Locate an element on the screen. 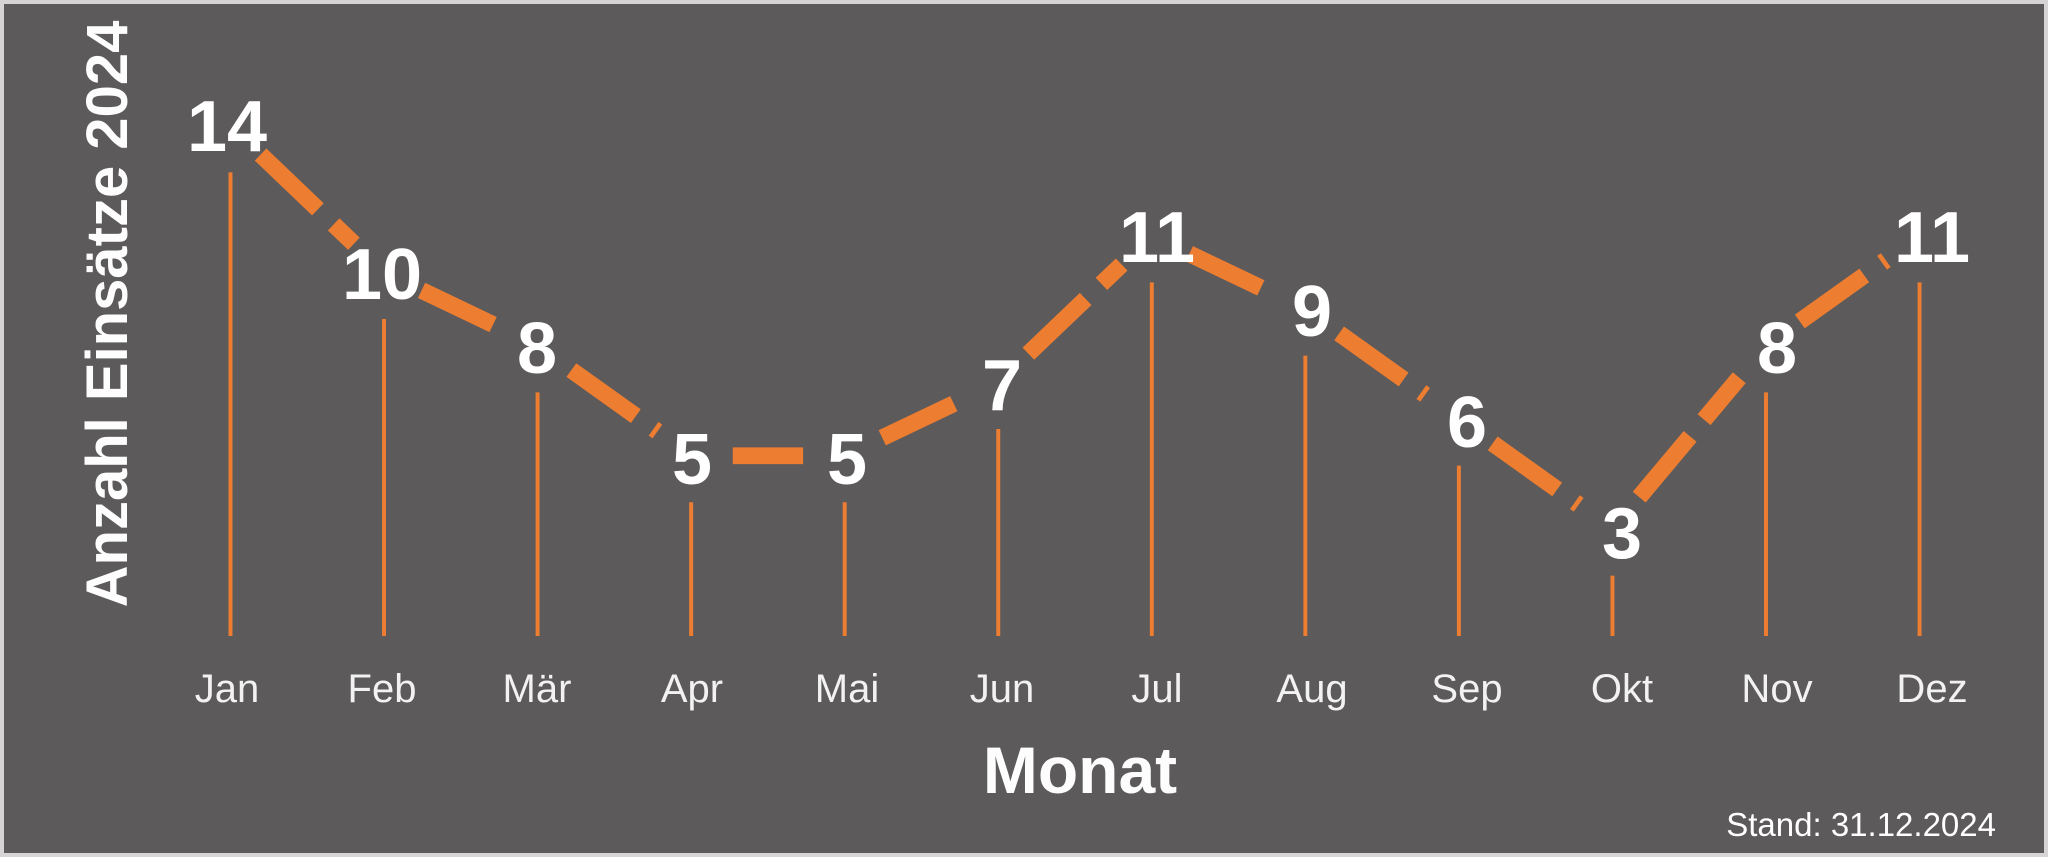 The width and height of the screenshot is (2048, 857). x-tick-label: Sep is located at coordinates (1467, 689).